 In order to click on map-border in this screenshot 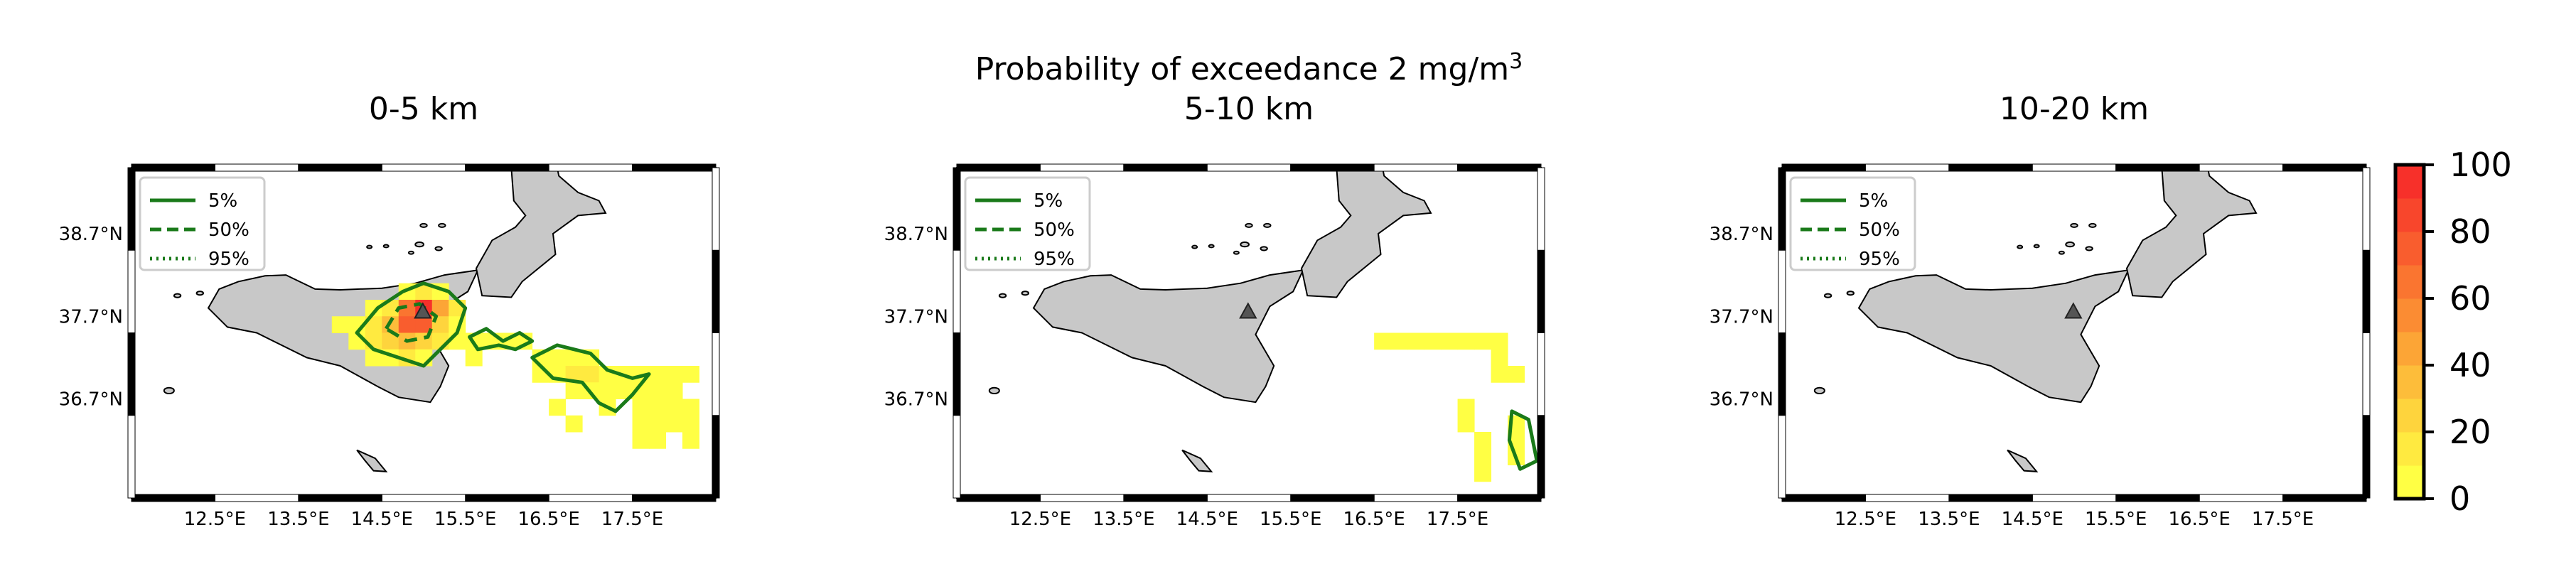, I will do `click(2074, 332)`.